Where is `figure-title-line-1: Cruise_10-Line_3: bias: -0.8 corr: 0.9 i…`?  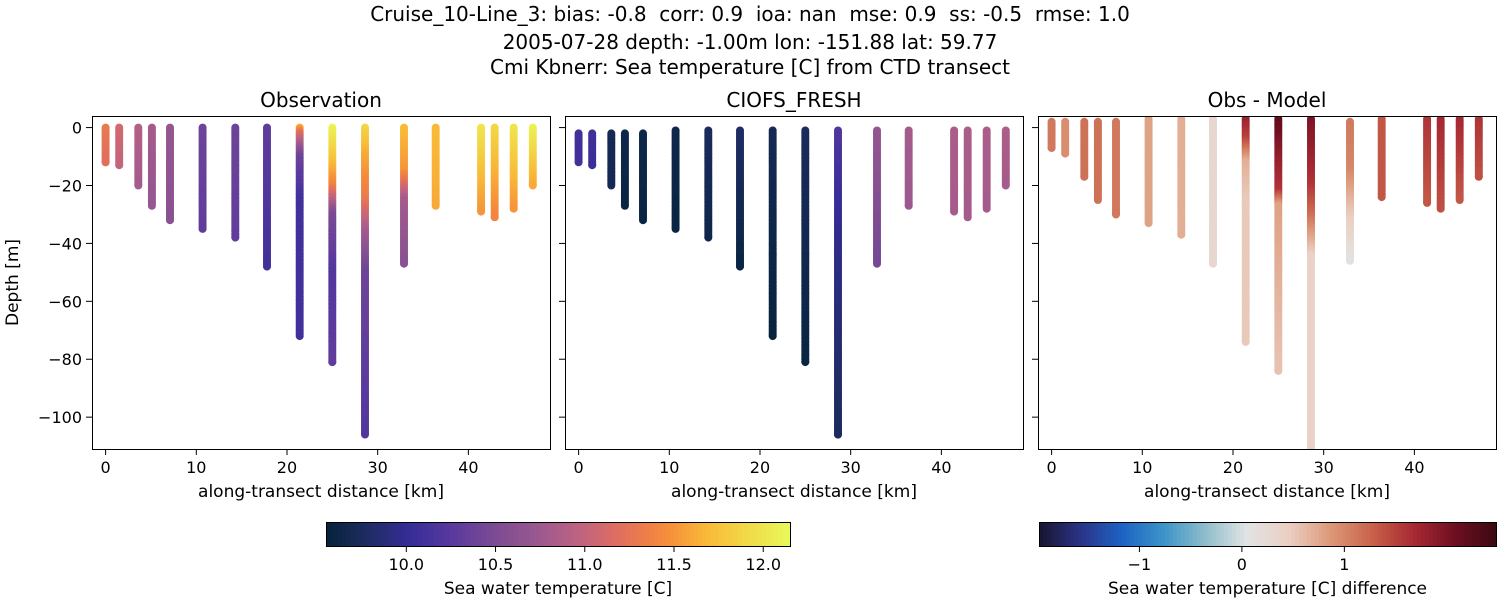 figure-title-line-1: Cruise_10-Line_3: bias: -0.8 corr: 0.9 i… is located at coordinates (750, 14).